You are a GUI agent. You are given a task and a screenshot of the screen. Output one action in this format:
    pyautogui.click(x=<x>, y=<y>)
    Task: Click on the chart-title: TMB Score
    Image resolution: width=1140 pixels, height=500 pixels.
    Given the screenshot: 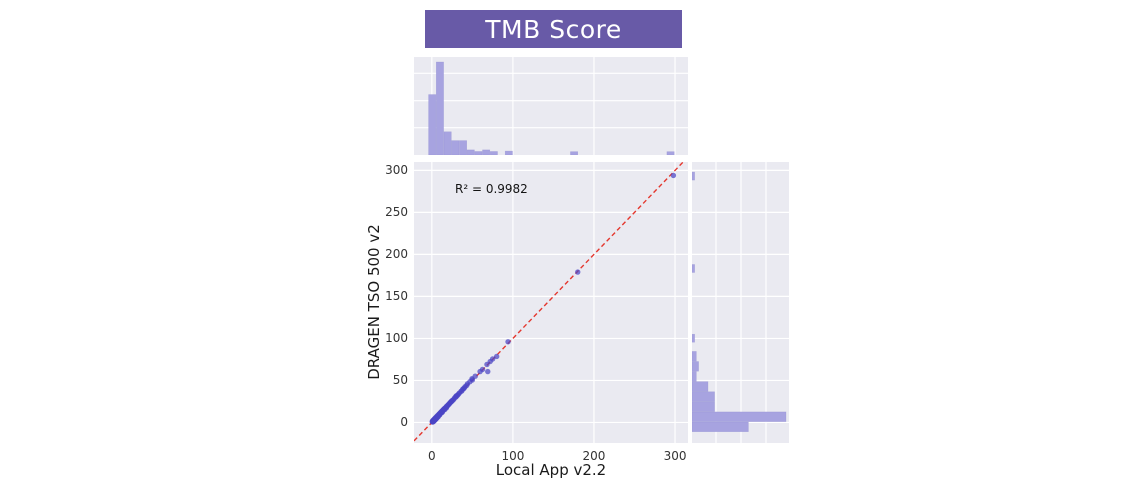 What is the action you would take?
    pyautogui.click(x=553, y=29)
    